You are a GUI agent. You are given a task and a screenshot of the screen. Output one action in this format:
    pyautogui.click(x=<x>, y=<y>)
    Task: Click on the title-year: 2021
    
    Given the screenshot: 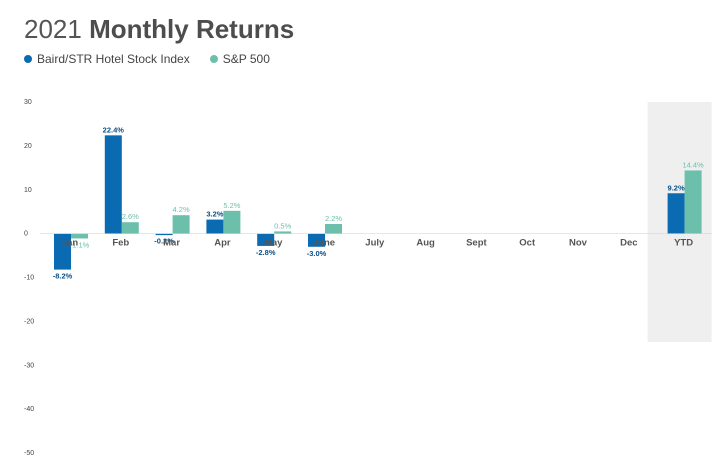 What is the action you would take?
    pyautogui.click(x=53, y=29)
    